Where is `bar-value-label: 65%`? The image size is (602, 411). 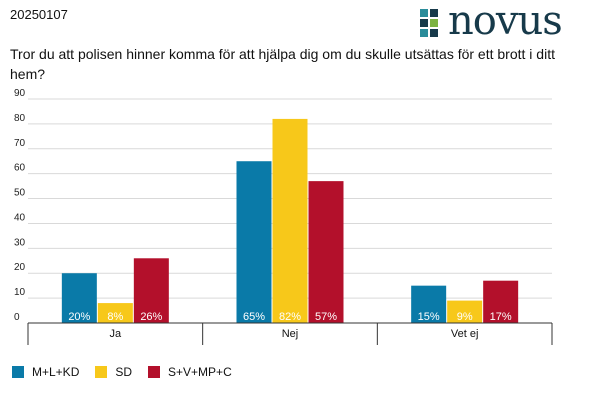 bar-value-label: 65% is located at coordinates (254, 317).